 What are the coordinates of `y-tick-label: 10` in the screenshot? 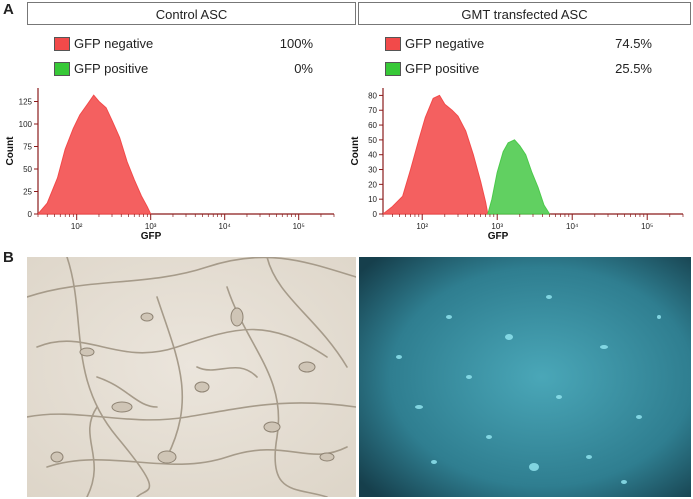 It's located at (372, 199).